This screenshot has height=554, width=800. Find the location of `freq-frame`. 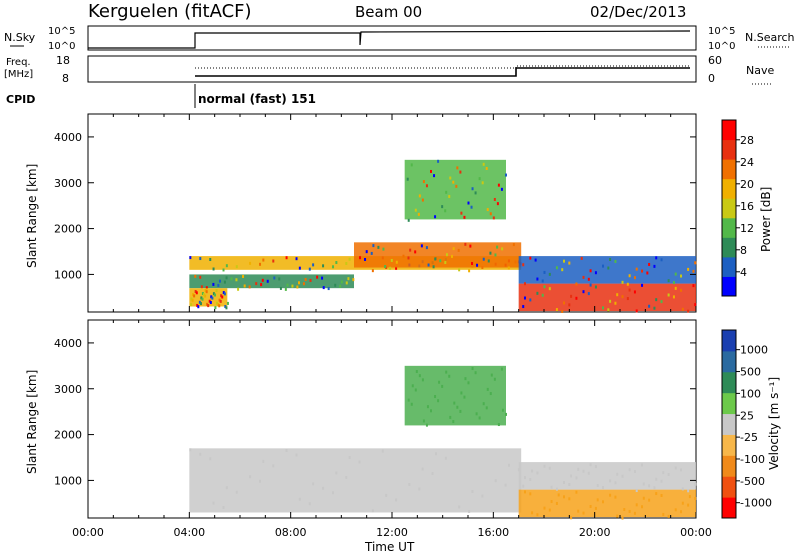

freq-frame is located at coordinates (392, 69).